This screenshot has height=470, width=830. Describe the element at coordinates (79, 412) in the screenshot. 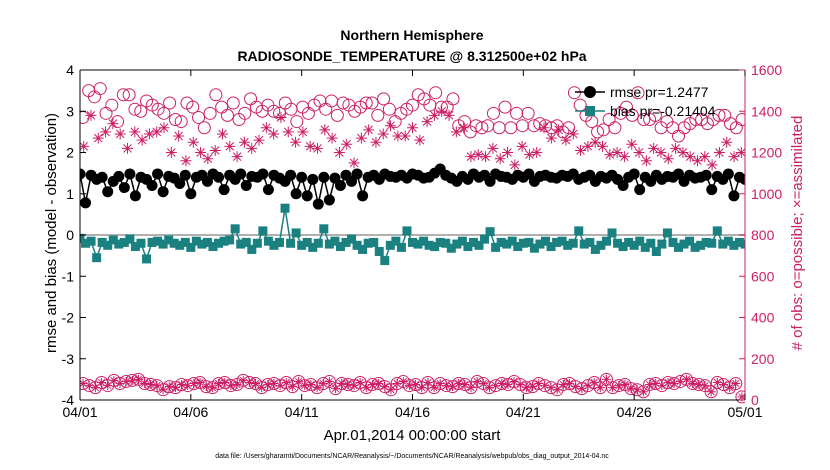

I see `x-tick-label: 04/01` at that location.